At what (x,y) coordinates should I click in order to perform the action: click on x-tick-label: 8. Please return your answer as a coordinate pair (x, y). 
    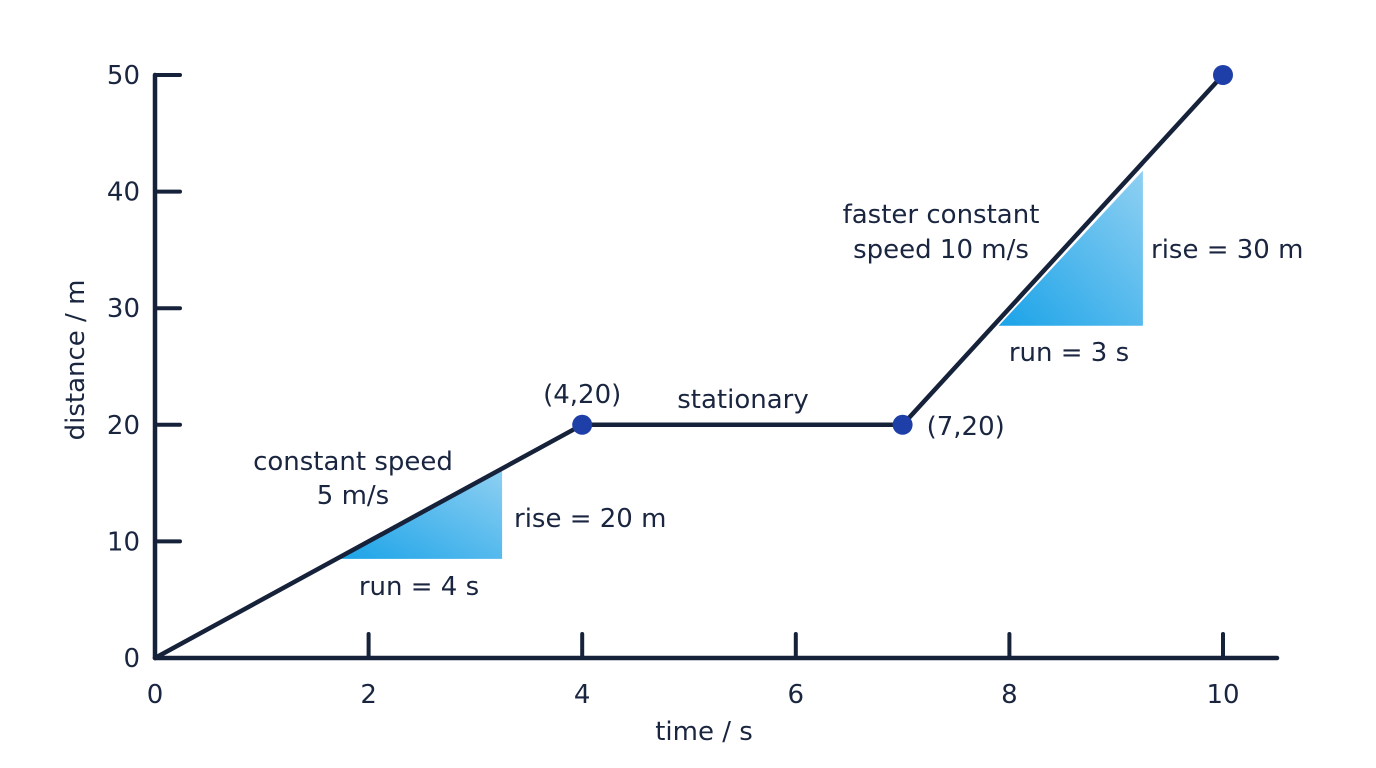
    Looking at the image, I should click on (1009, 695).